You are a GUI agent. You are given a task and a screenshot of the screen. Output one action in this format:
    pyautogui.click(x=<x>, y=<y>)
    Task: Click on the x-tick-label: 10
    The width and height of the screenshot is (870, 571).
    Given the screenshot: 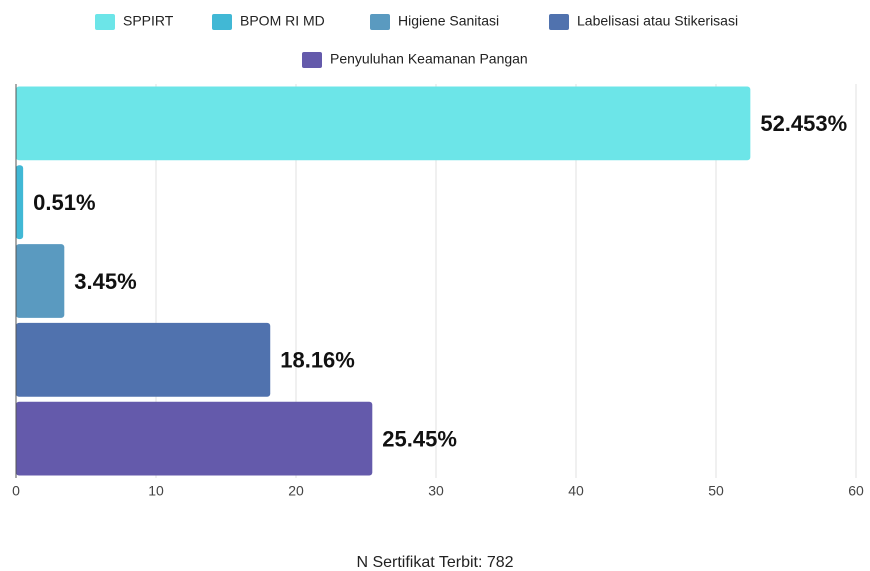 What is the action you would take?
    pyautogui.click(x=156, y=491)
    